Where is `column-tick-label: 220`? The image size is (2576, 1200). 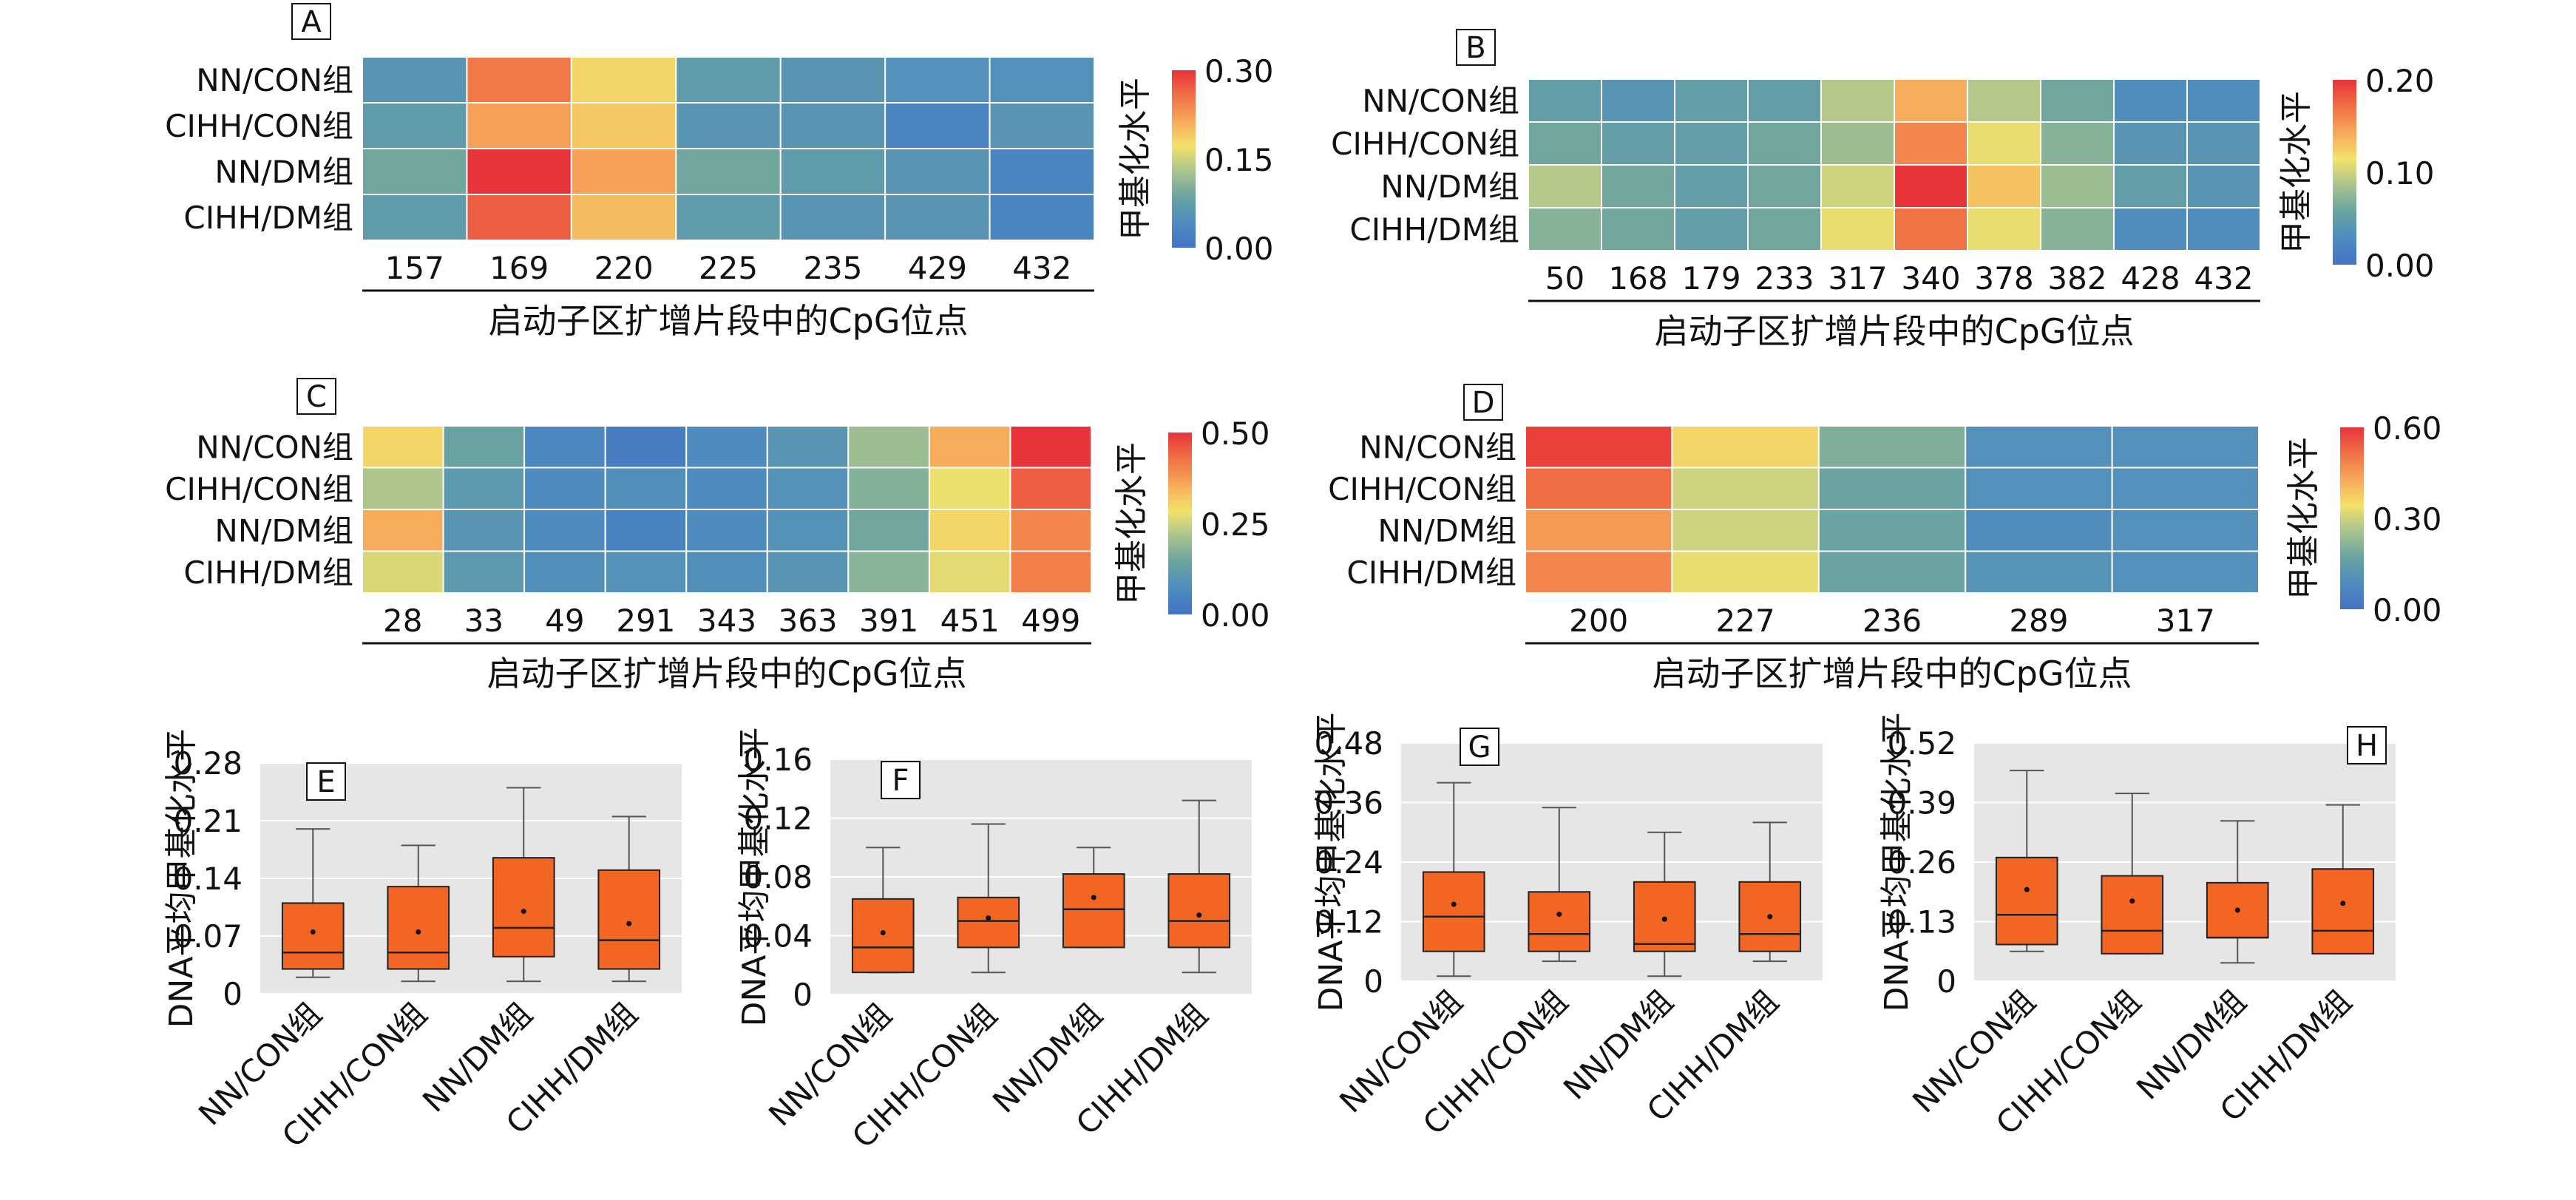 column-tick-label: 220 is located at coordinates (623, 268).